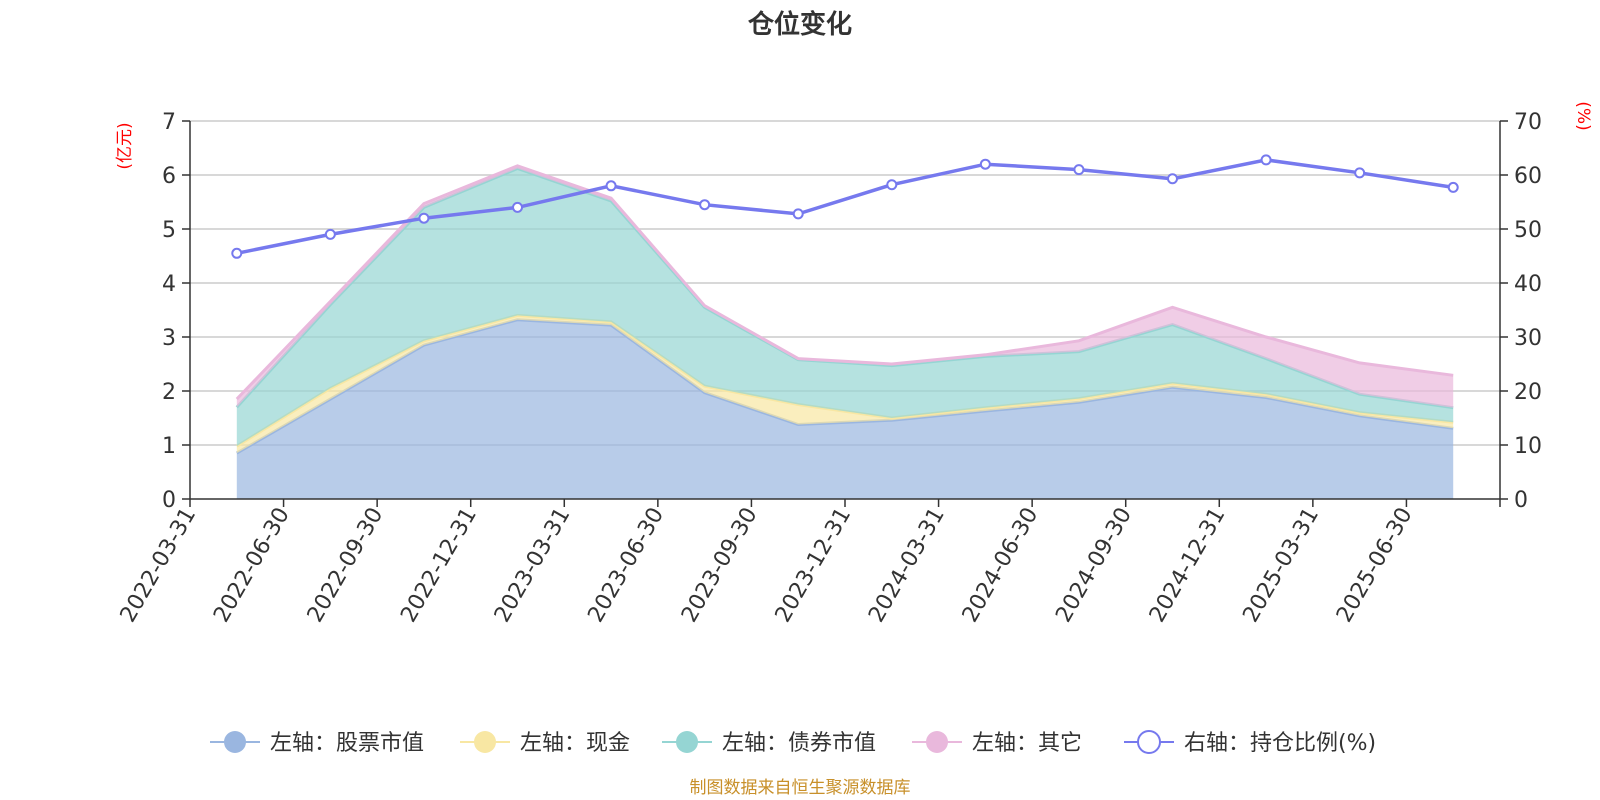 This screenshot has height=800, width=1600. Describe the element at coordinates (799, 24) in the screenshot. I see `chart-title: 仓位变化` at that location.